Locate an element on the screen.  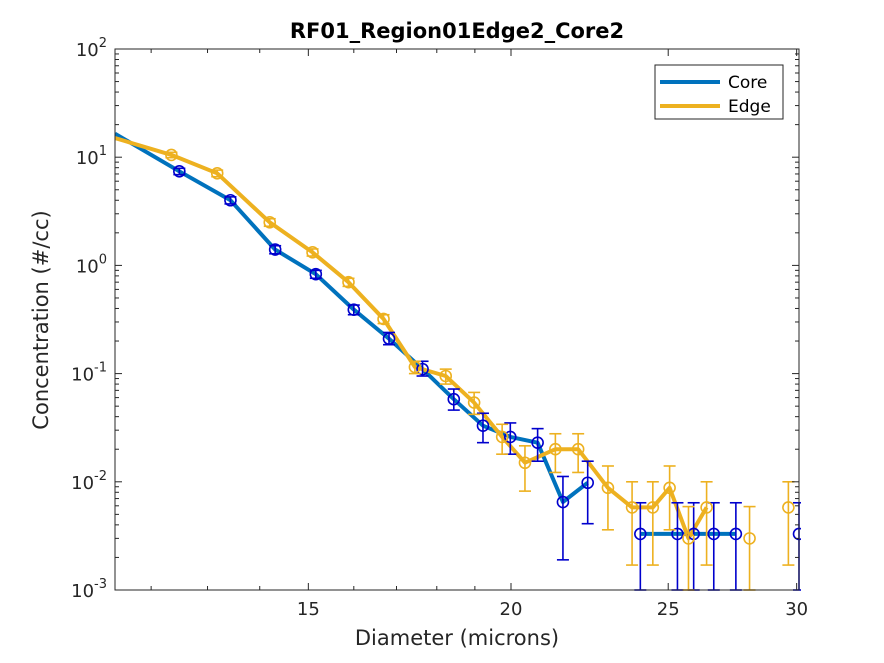
x-tick-label: 25 is located at coordinates (668, 609).